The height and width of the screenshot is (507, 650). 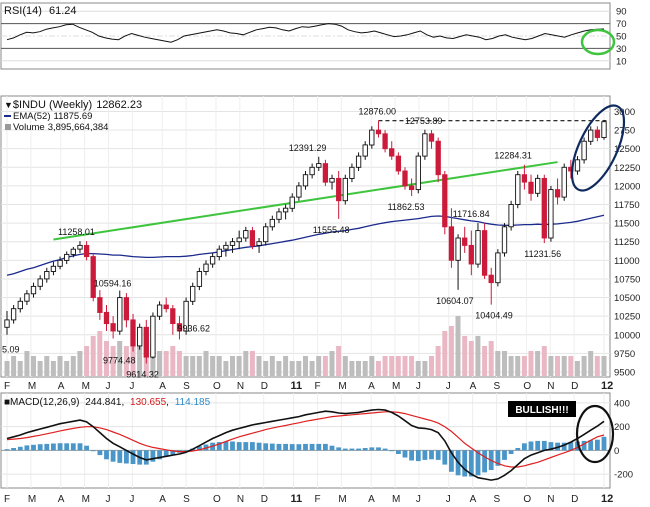 What do you see at coordinates (194, 329) in the screenshot?
I see `price-annotation: 9936.62` at bounding box center [194, 329].